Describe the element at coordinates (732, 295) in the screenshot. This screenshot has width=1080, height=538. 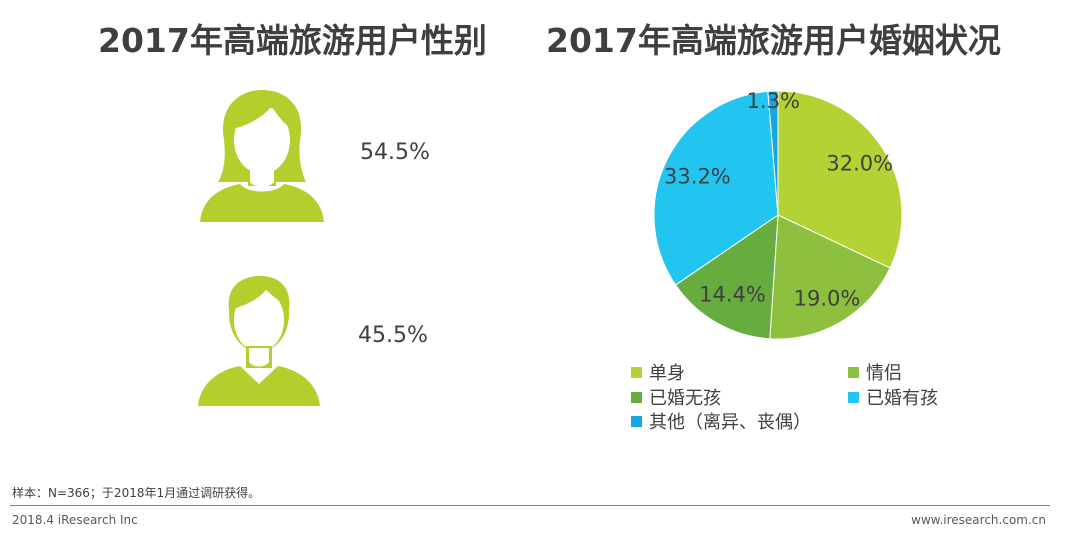
I see `pie-slice-label-2: 14.4%` at that location.